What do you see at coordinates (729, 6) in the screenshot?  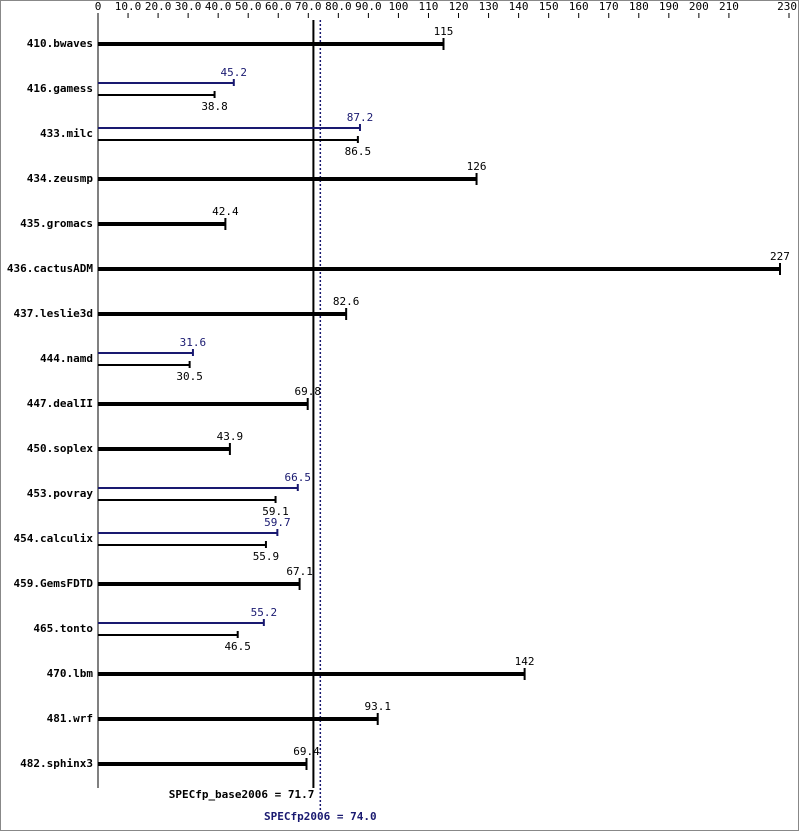 I see `x-tick-label: 210` at bounding box center [729, 6].